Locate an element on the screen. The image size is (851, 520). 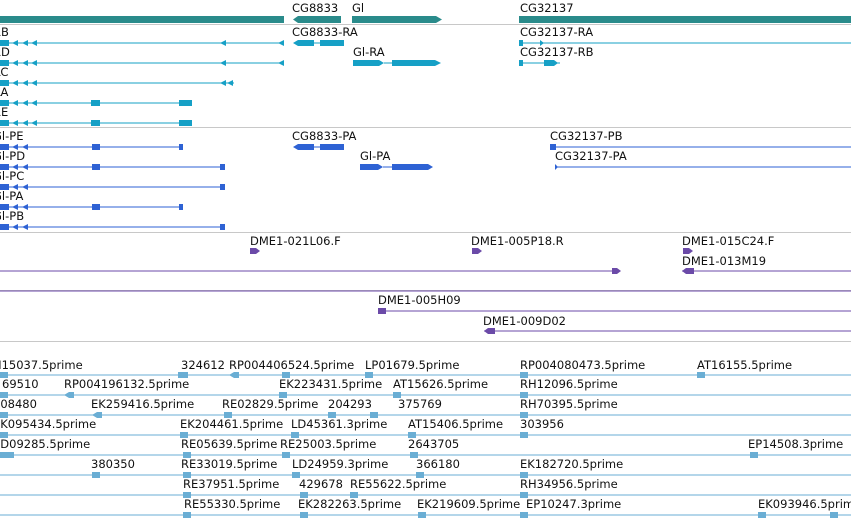
est-label: RE02829.5prime is located at coordinates (270, 404).